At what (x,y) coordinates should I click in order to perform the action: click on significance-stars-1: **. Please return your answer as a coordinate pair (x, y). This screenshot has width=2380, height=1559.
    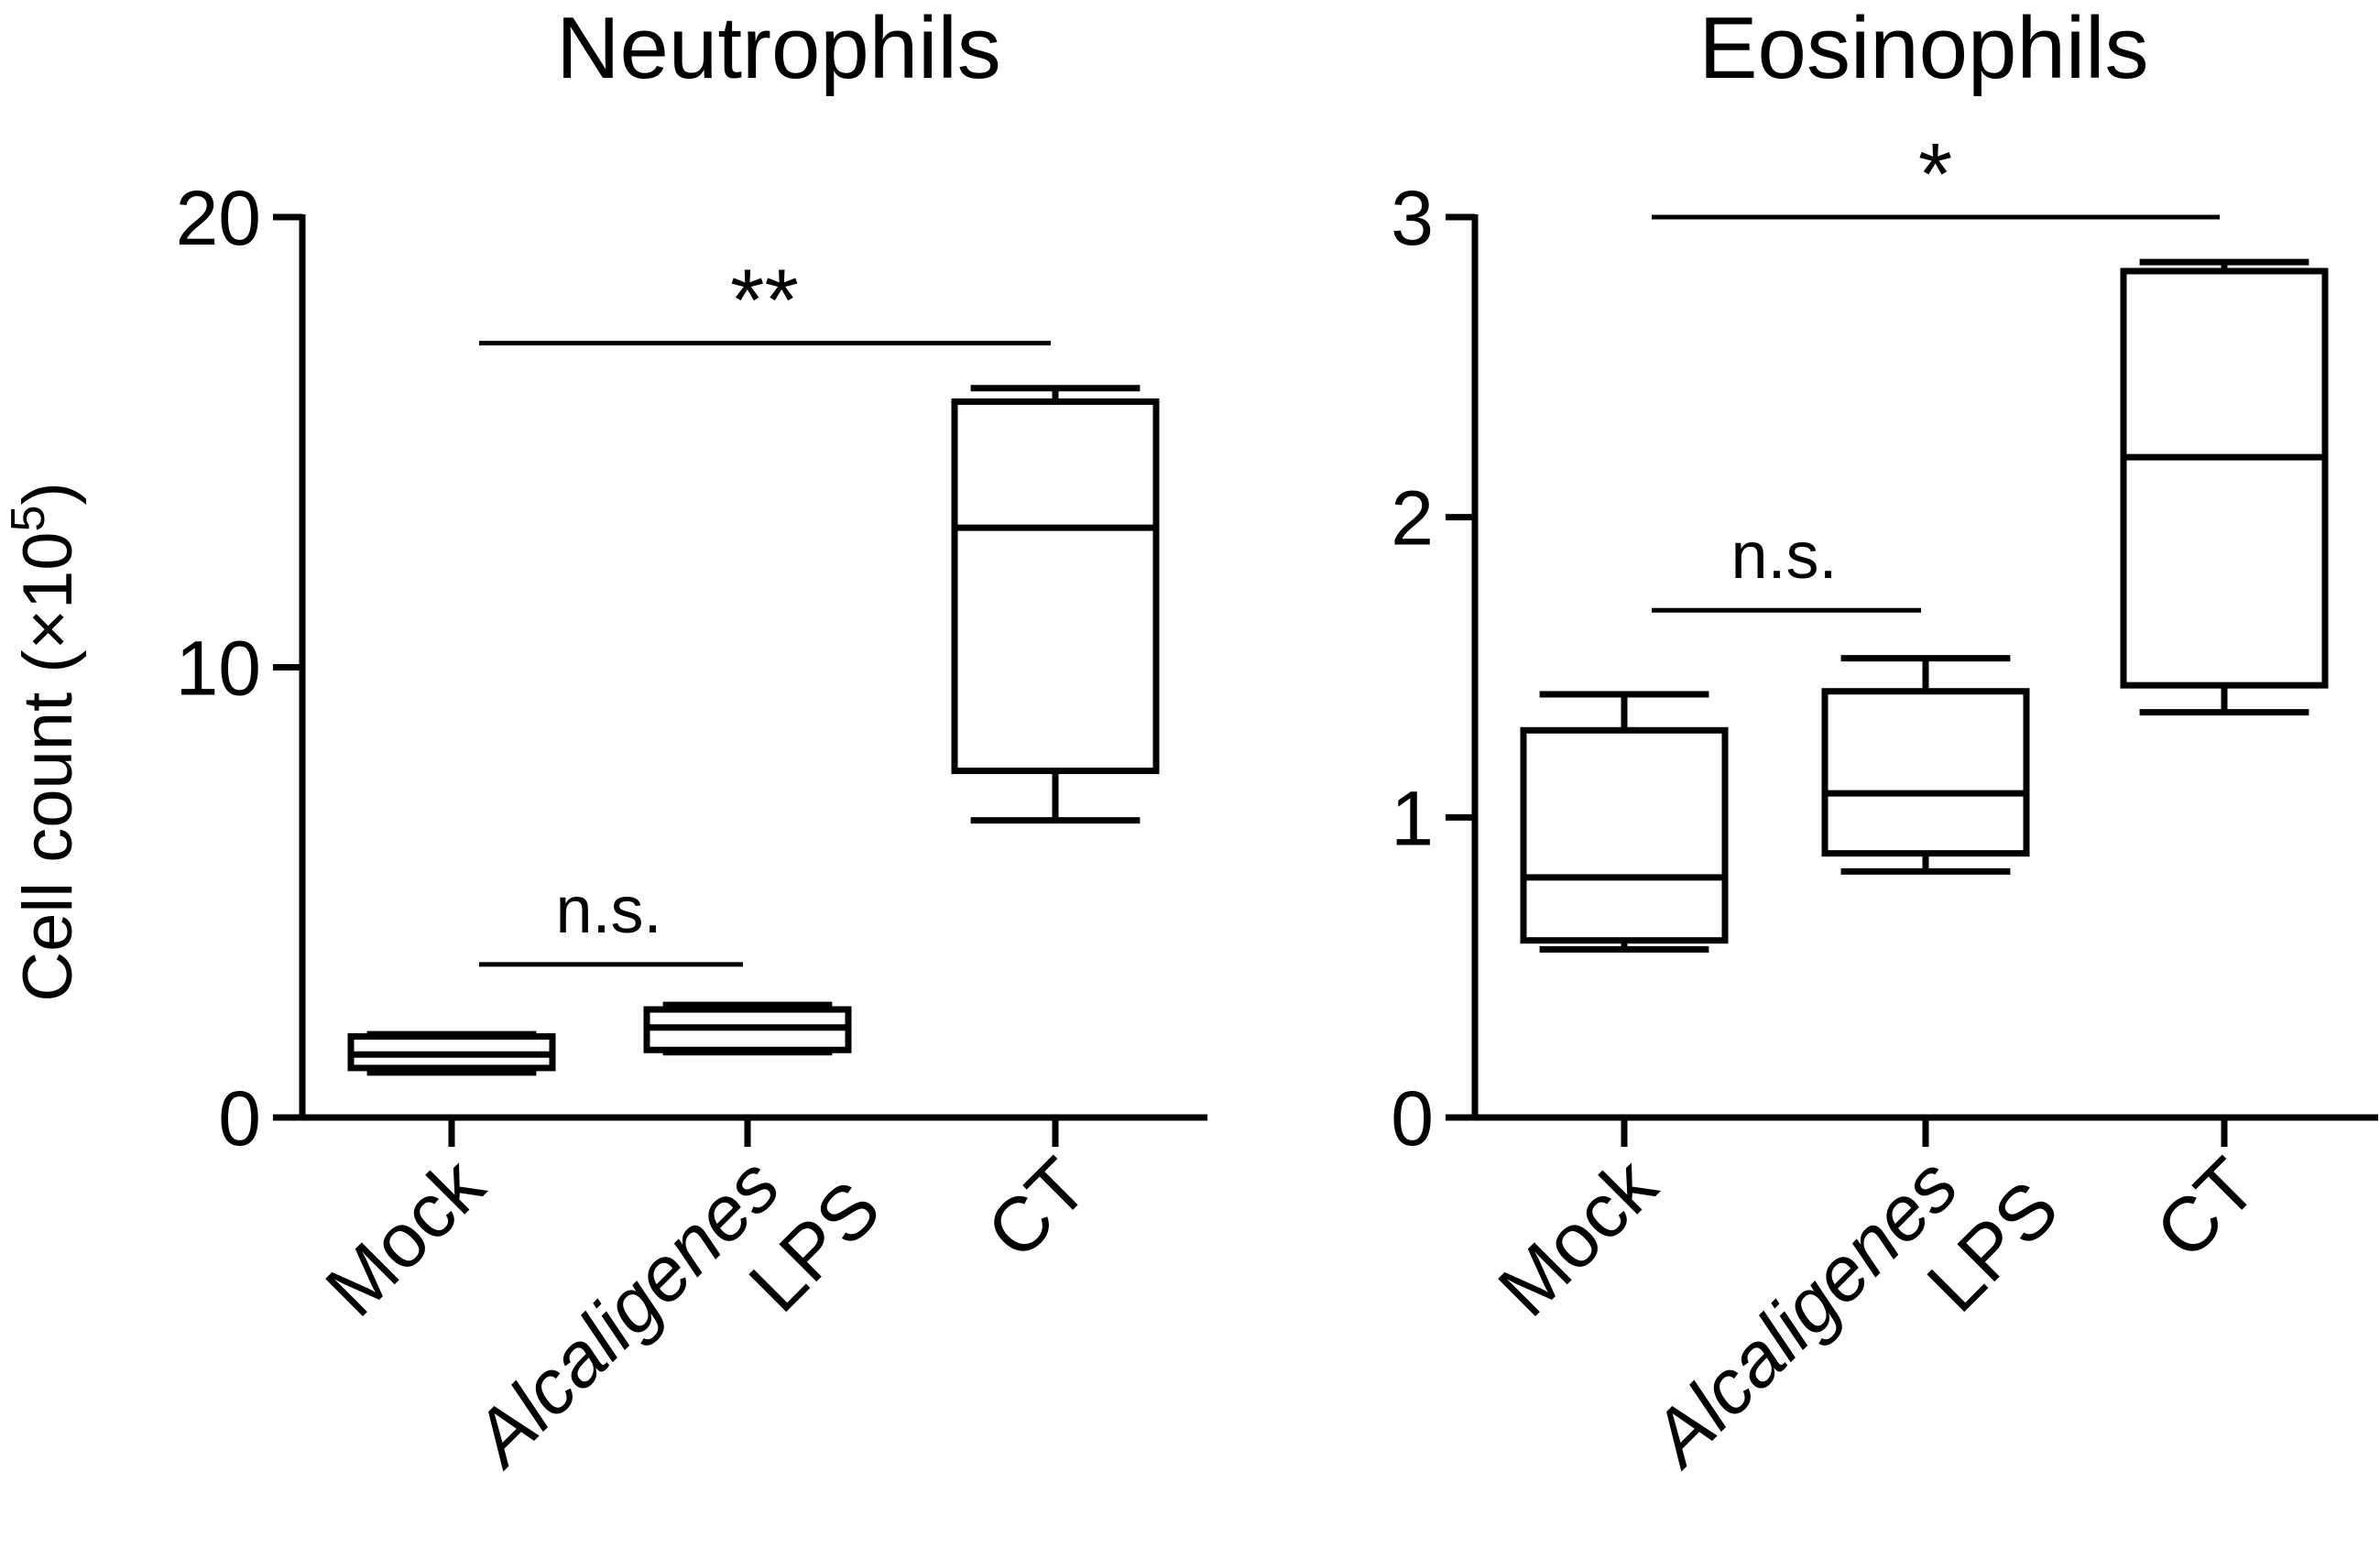
    Looking at the image, I should click on (764, 301).